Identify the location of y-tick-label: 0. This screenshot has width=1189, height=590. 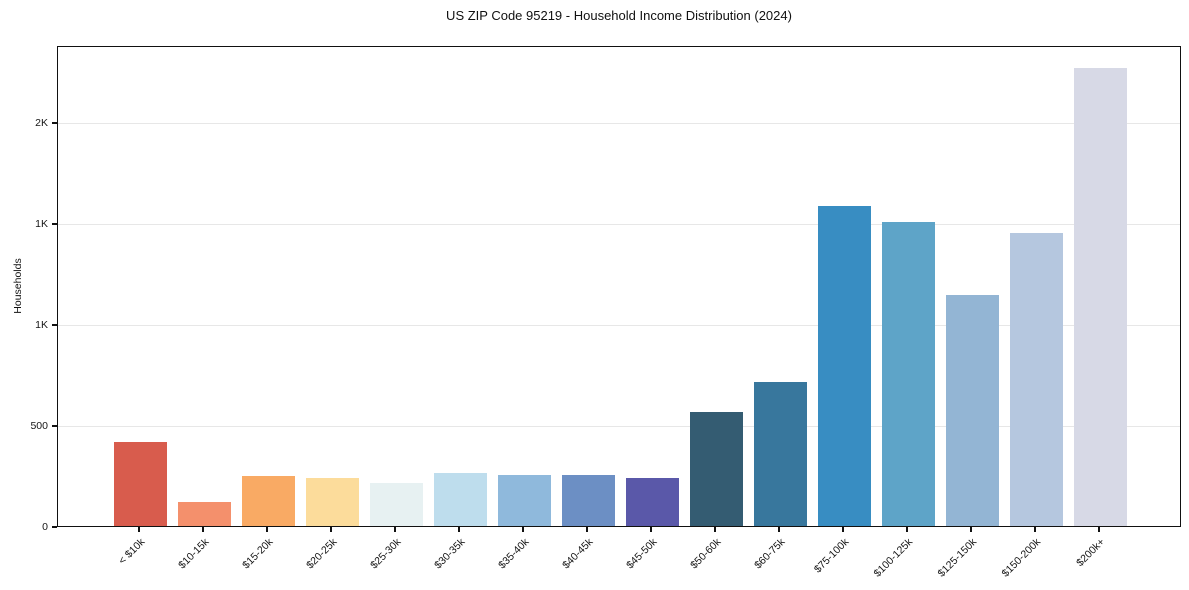
(45, 527).